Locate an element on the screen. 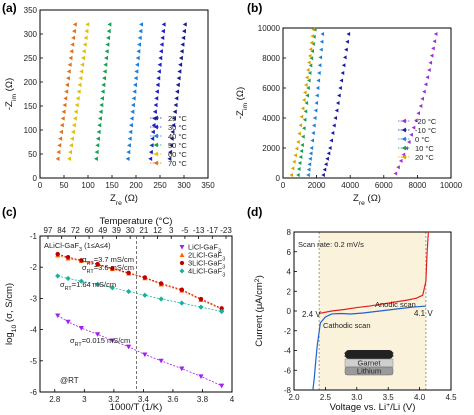 This screenshot has height=415, width=474. x-tick-label: 2.8 is located at coordinates (55, 399).